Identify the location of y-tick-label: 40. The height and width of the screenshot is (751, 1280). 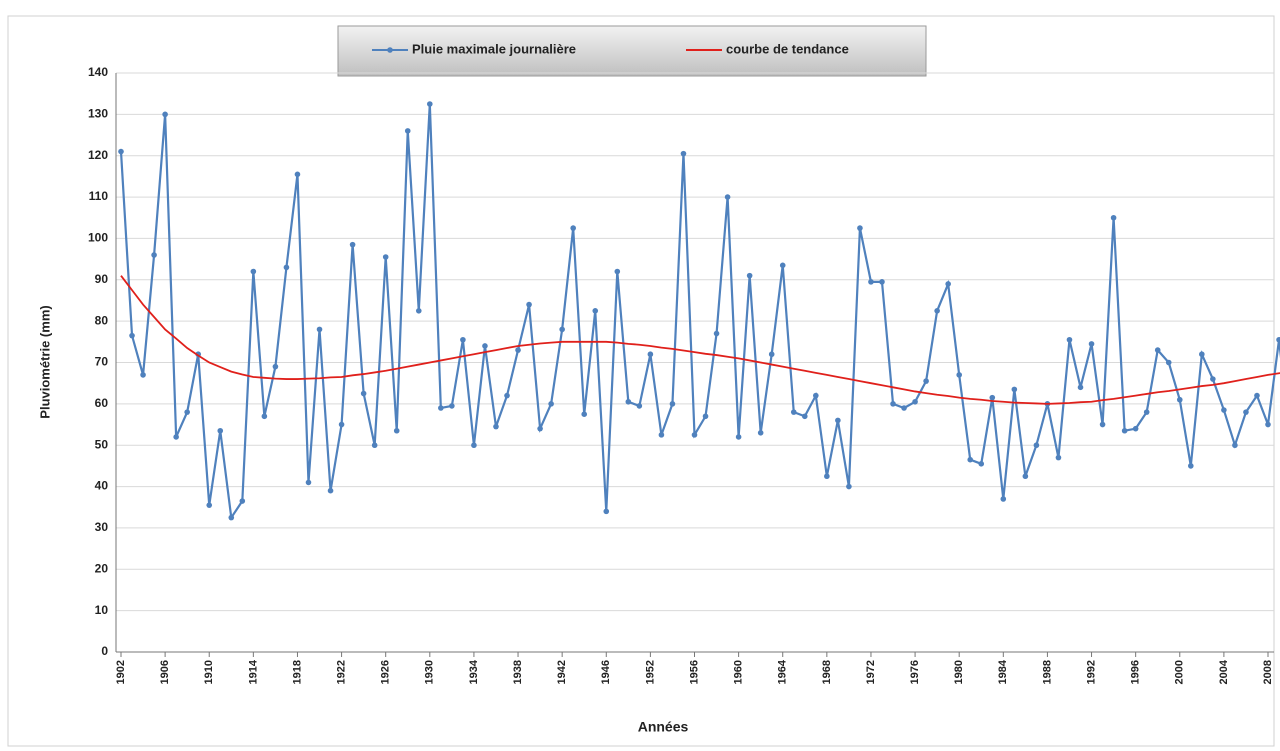
(102, 486).